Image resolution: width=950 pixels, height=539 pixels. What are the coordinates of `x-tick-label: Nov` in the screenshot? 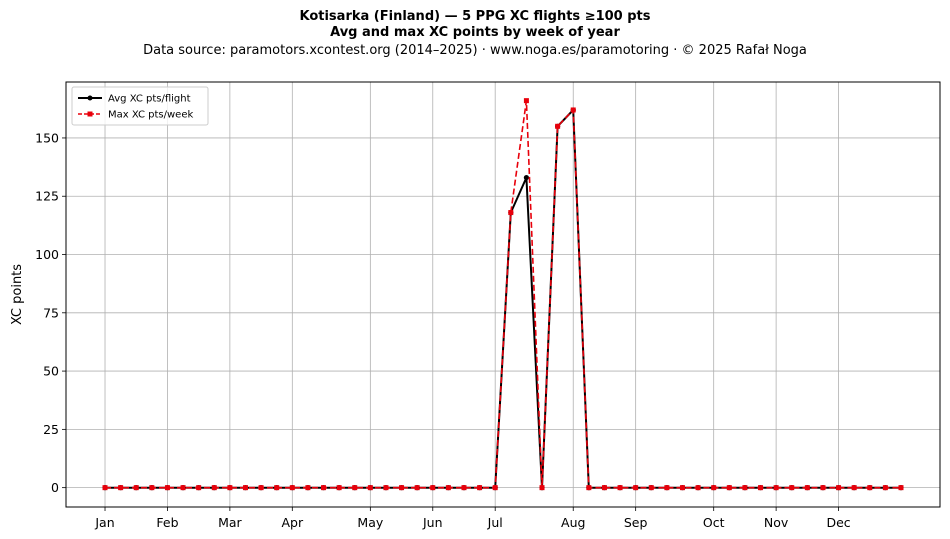 It's located at (776, 522).